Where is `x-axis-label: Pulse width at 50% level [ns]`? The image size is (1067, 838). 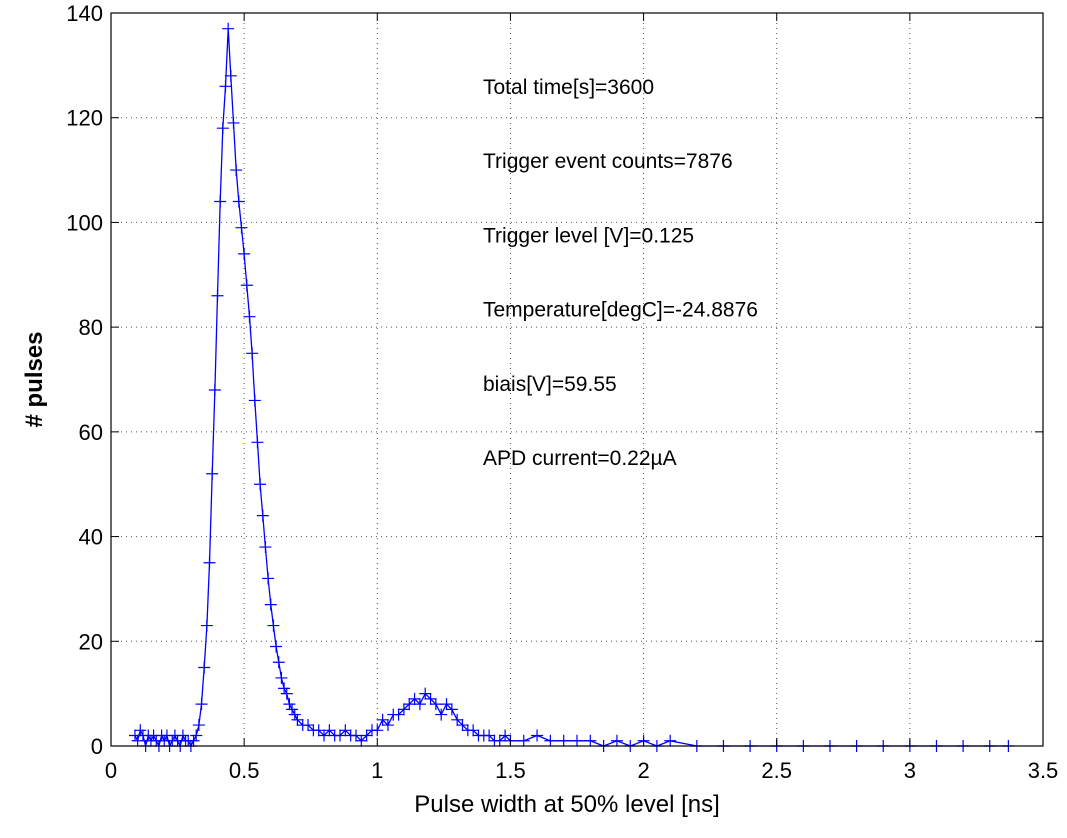
x-axis-label: Pulse width at 50% level [ns] is located at coordinates (567, 804).